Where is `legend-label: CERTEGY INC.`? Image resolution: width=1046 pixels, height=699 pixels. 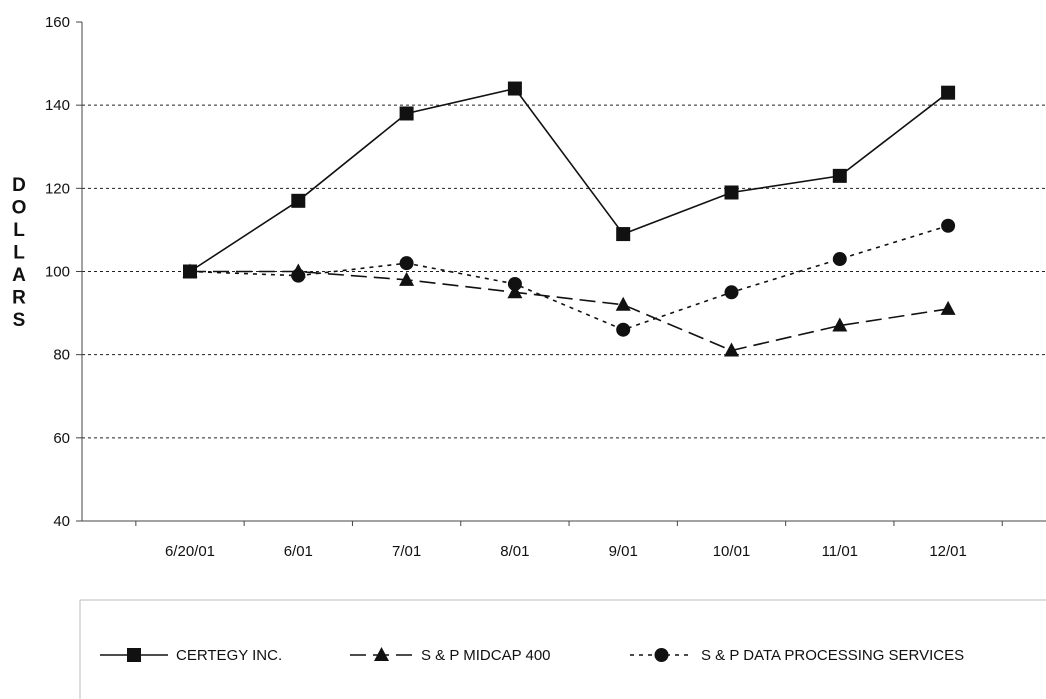 legend-label: CERTEGY INC. is located at coordinates (229, 655).